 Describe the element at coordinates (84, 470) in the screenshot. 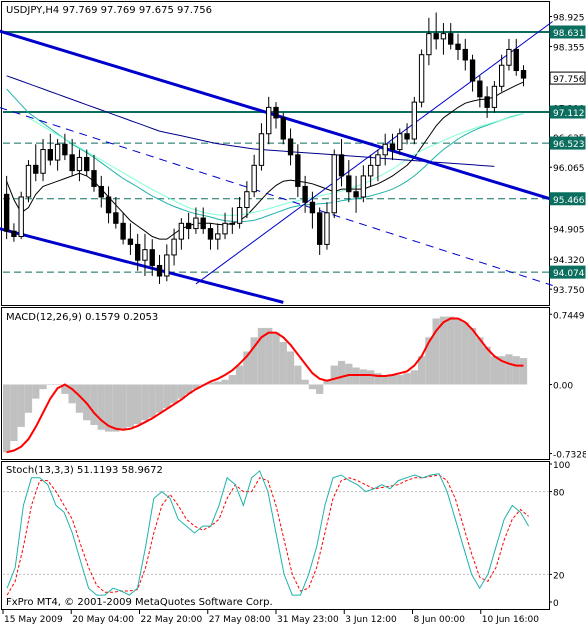

I see `stoch-pane-title: Stoch(13,3,3) 51.1193 58.9672` at that location.